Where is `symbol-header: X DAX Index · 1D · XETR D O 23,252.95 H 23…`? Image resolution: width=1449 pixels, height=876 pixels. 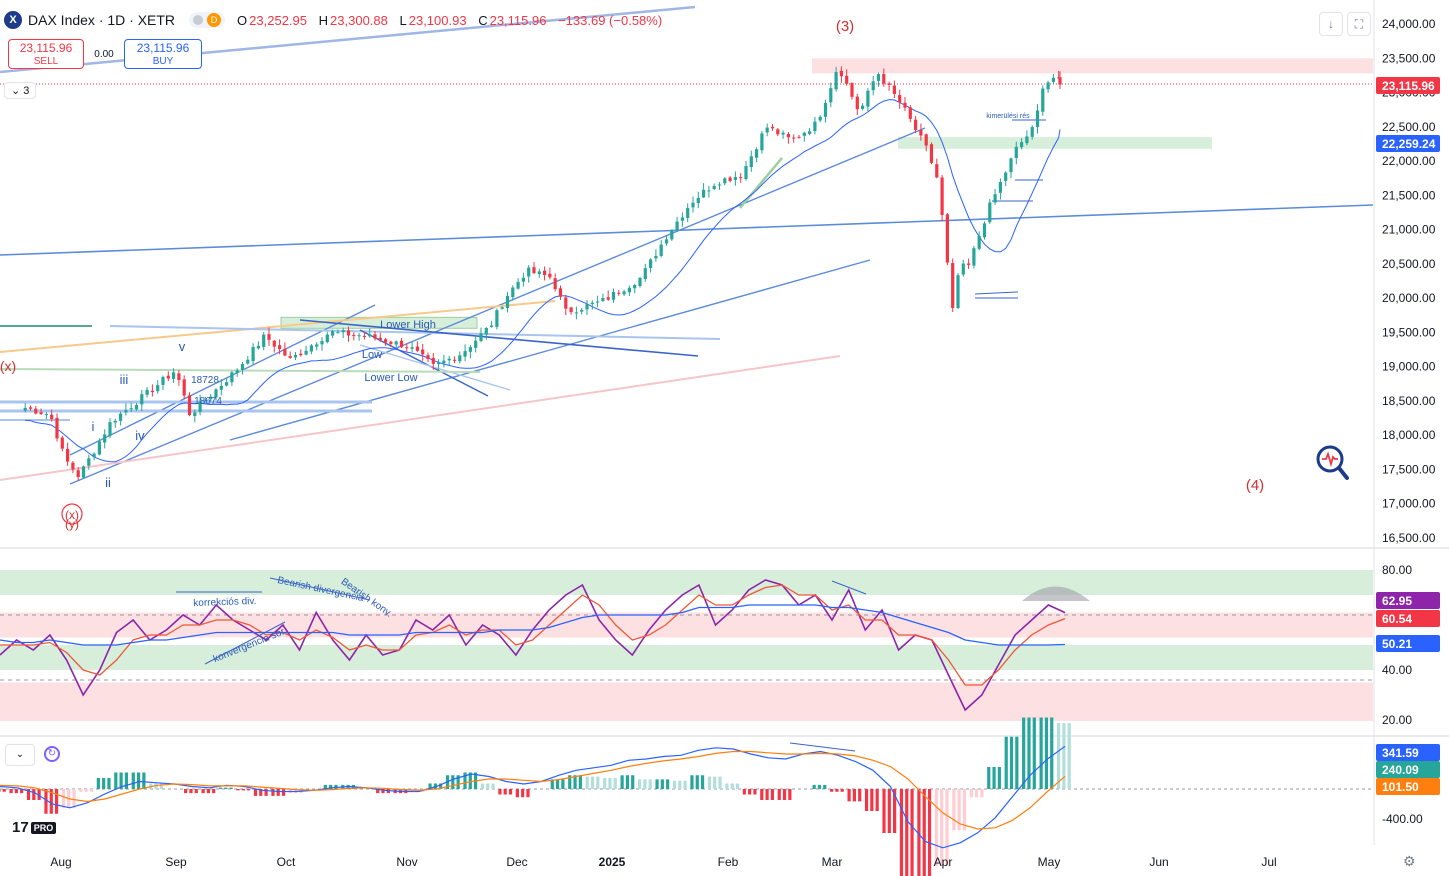
symbol-header: X DAX Index · 1D · XETR D O 23,252.95 H 23… is located at coordinates (337, 20).